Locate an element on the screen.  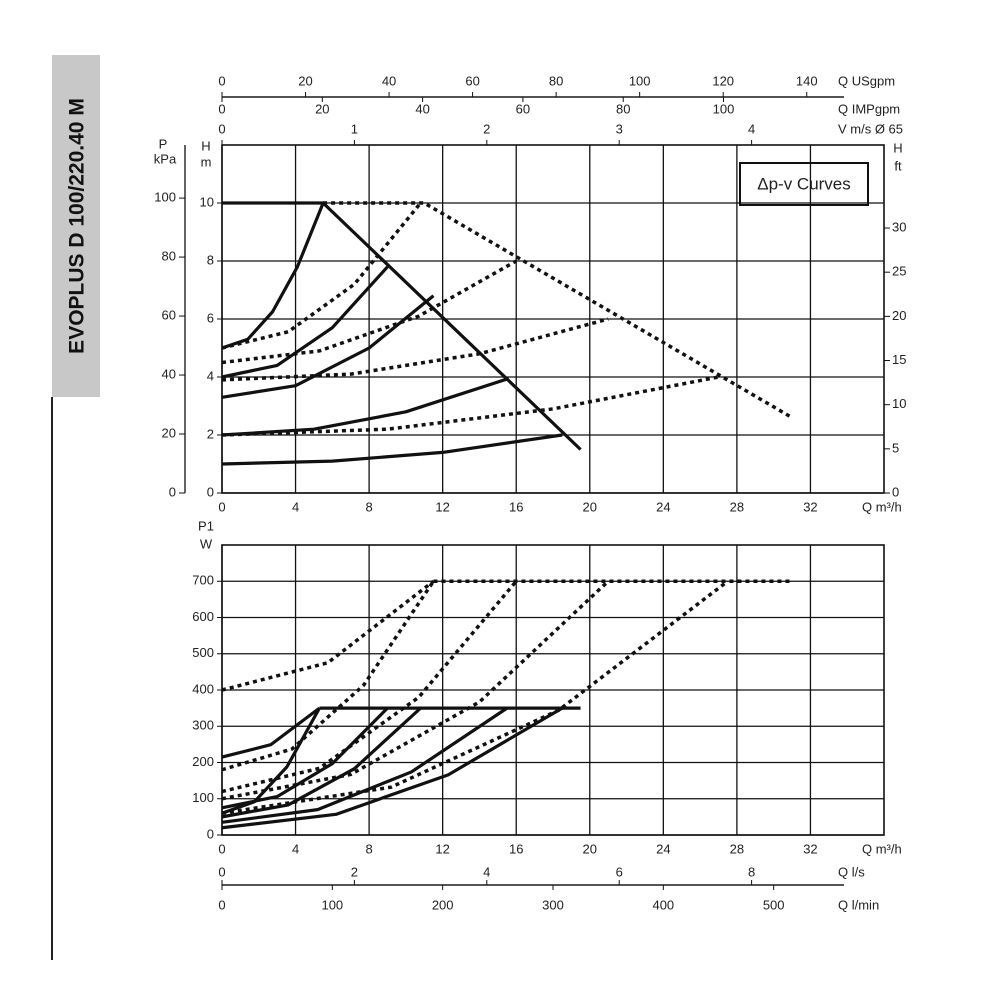
y-tick-label: 200 is located at coordinates (203, 761).